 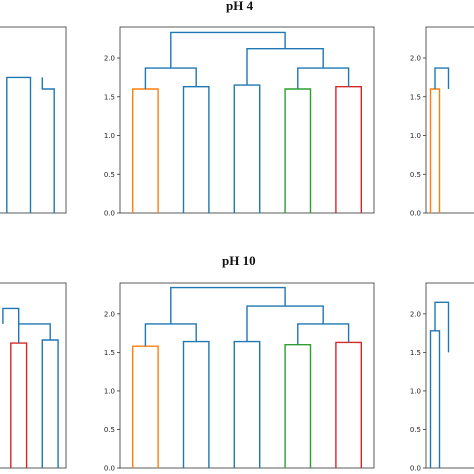 What do you see at coordinates (239, 260) in the screenshot?
I see `title-ph10: pH 10` at bounding box center [239, 260].